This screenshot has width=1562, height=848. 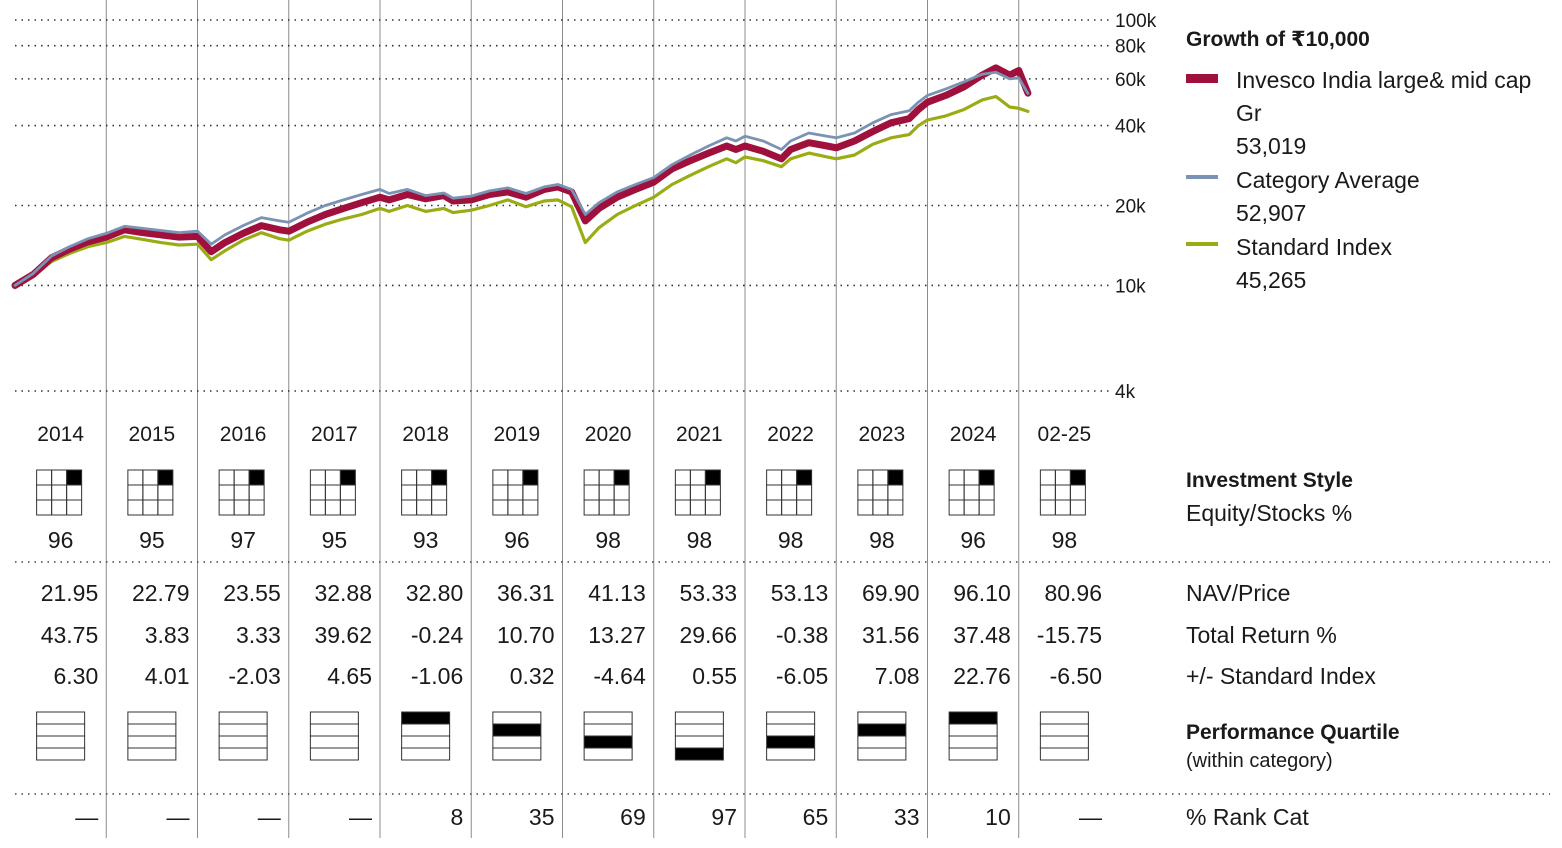 What do you see at coordinates (800, 593) in the screenshot?
I see `table-cell: 53.13` at bounding box center [800, 593].